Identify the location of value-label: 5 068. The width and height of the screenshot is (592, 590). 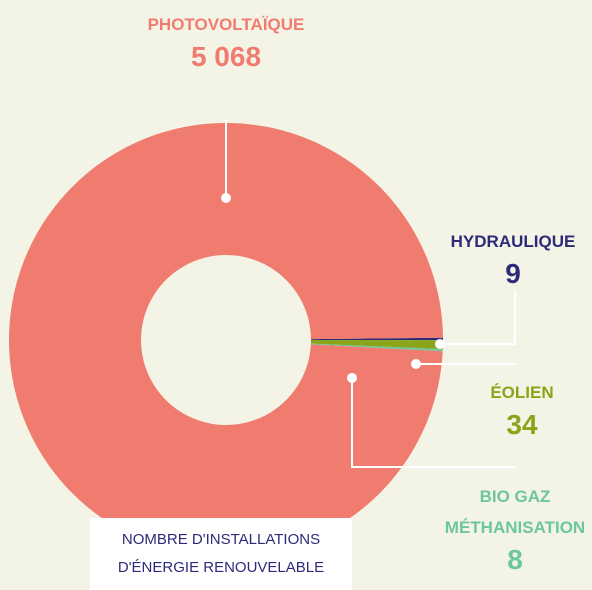
(226, 56).